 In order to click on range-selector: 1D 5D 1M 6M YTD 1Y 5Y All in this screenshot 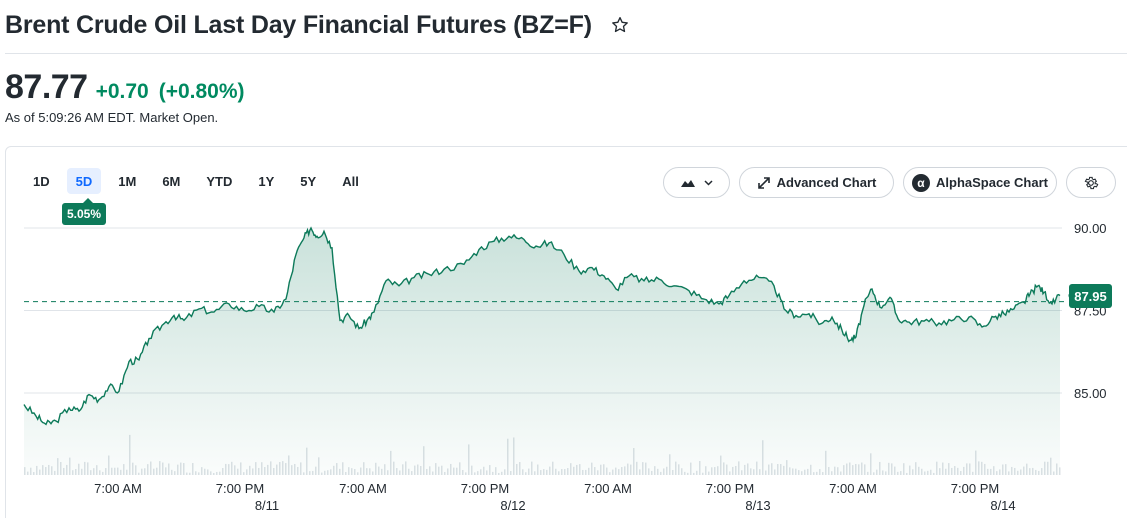, I will do `click(200, 181)`.